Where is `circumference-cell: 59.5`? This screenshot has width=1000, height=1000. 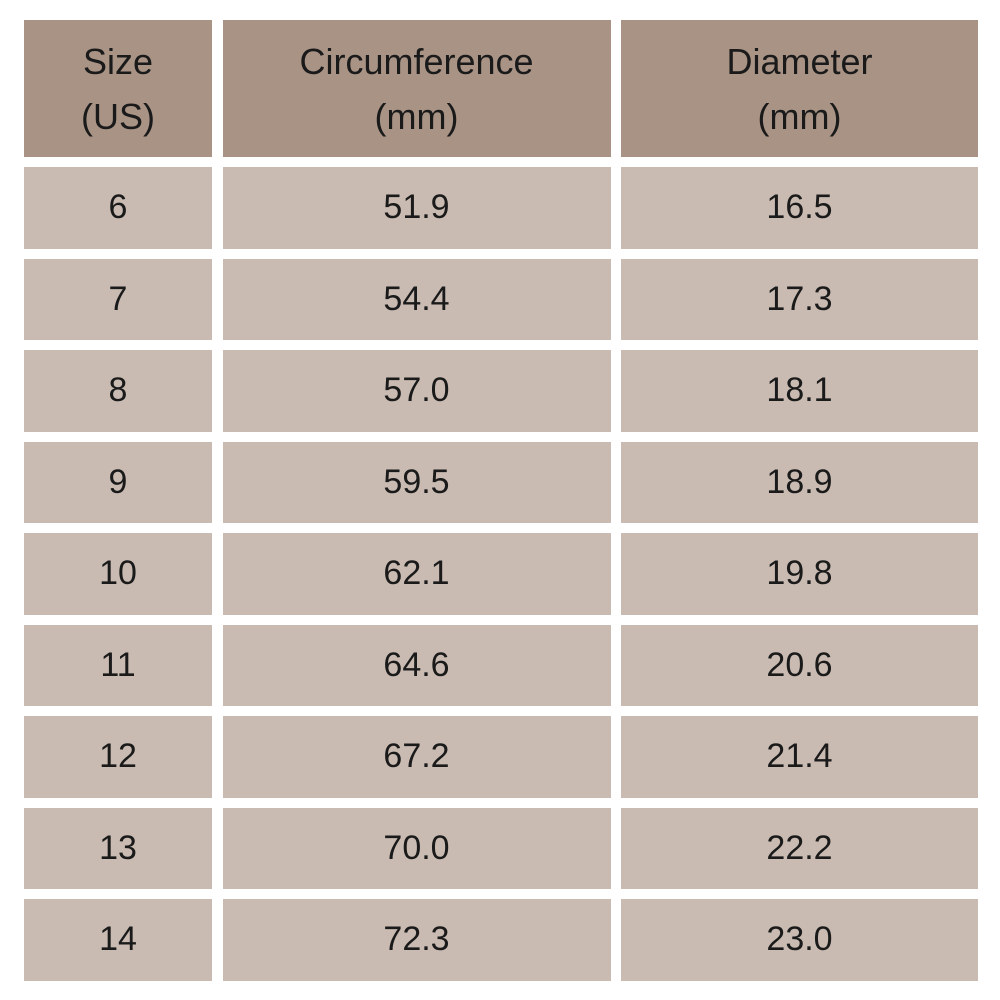
circumference-cell: 59.5 is located at coordinates (416, 482).